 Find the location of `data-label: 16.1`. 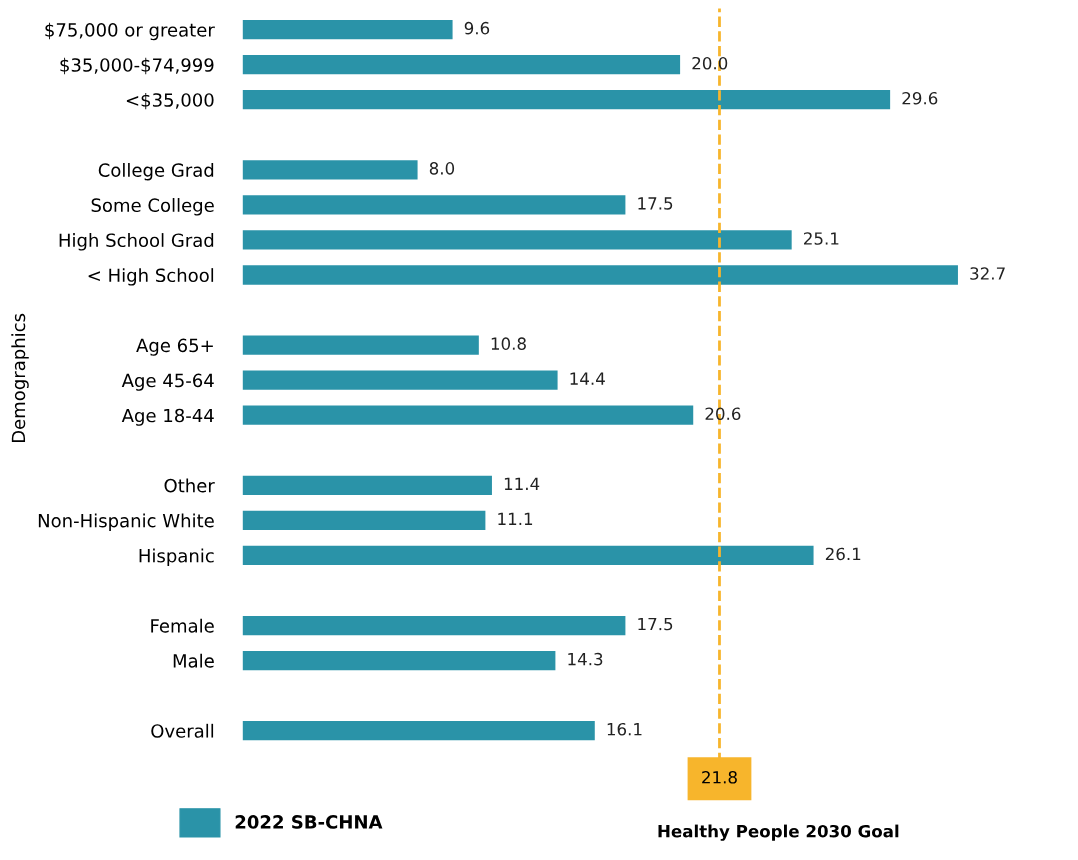

data-label: 16.1 is located at coordinates (624, 729).